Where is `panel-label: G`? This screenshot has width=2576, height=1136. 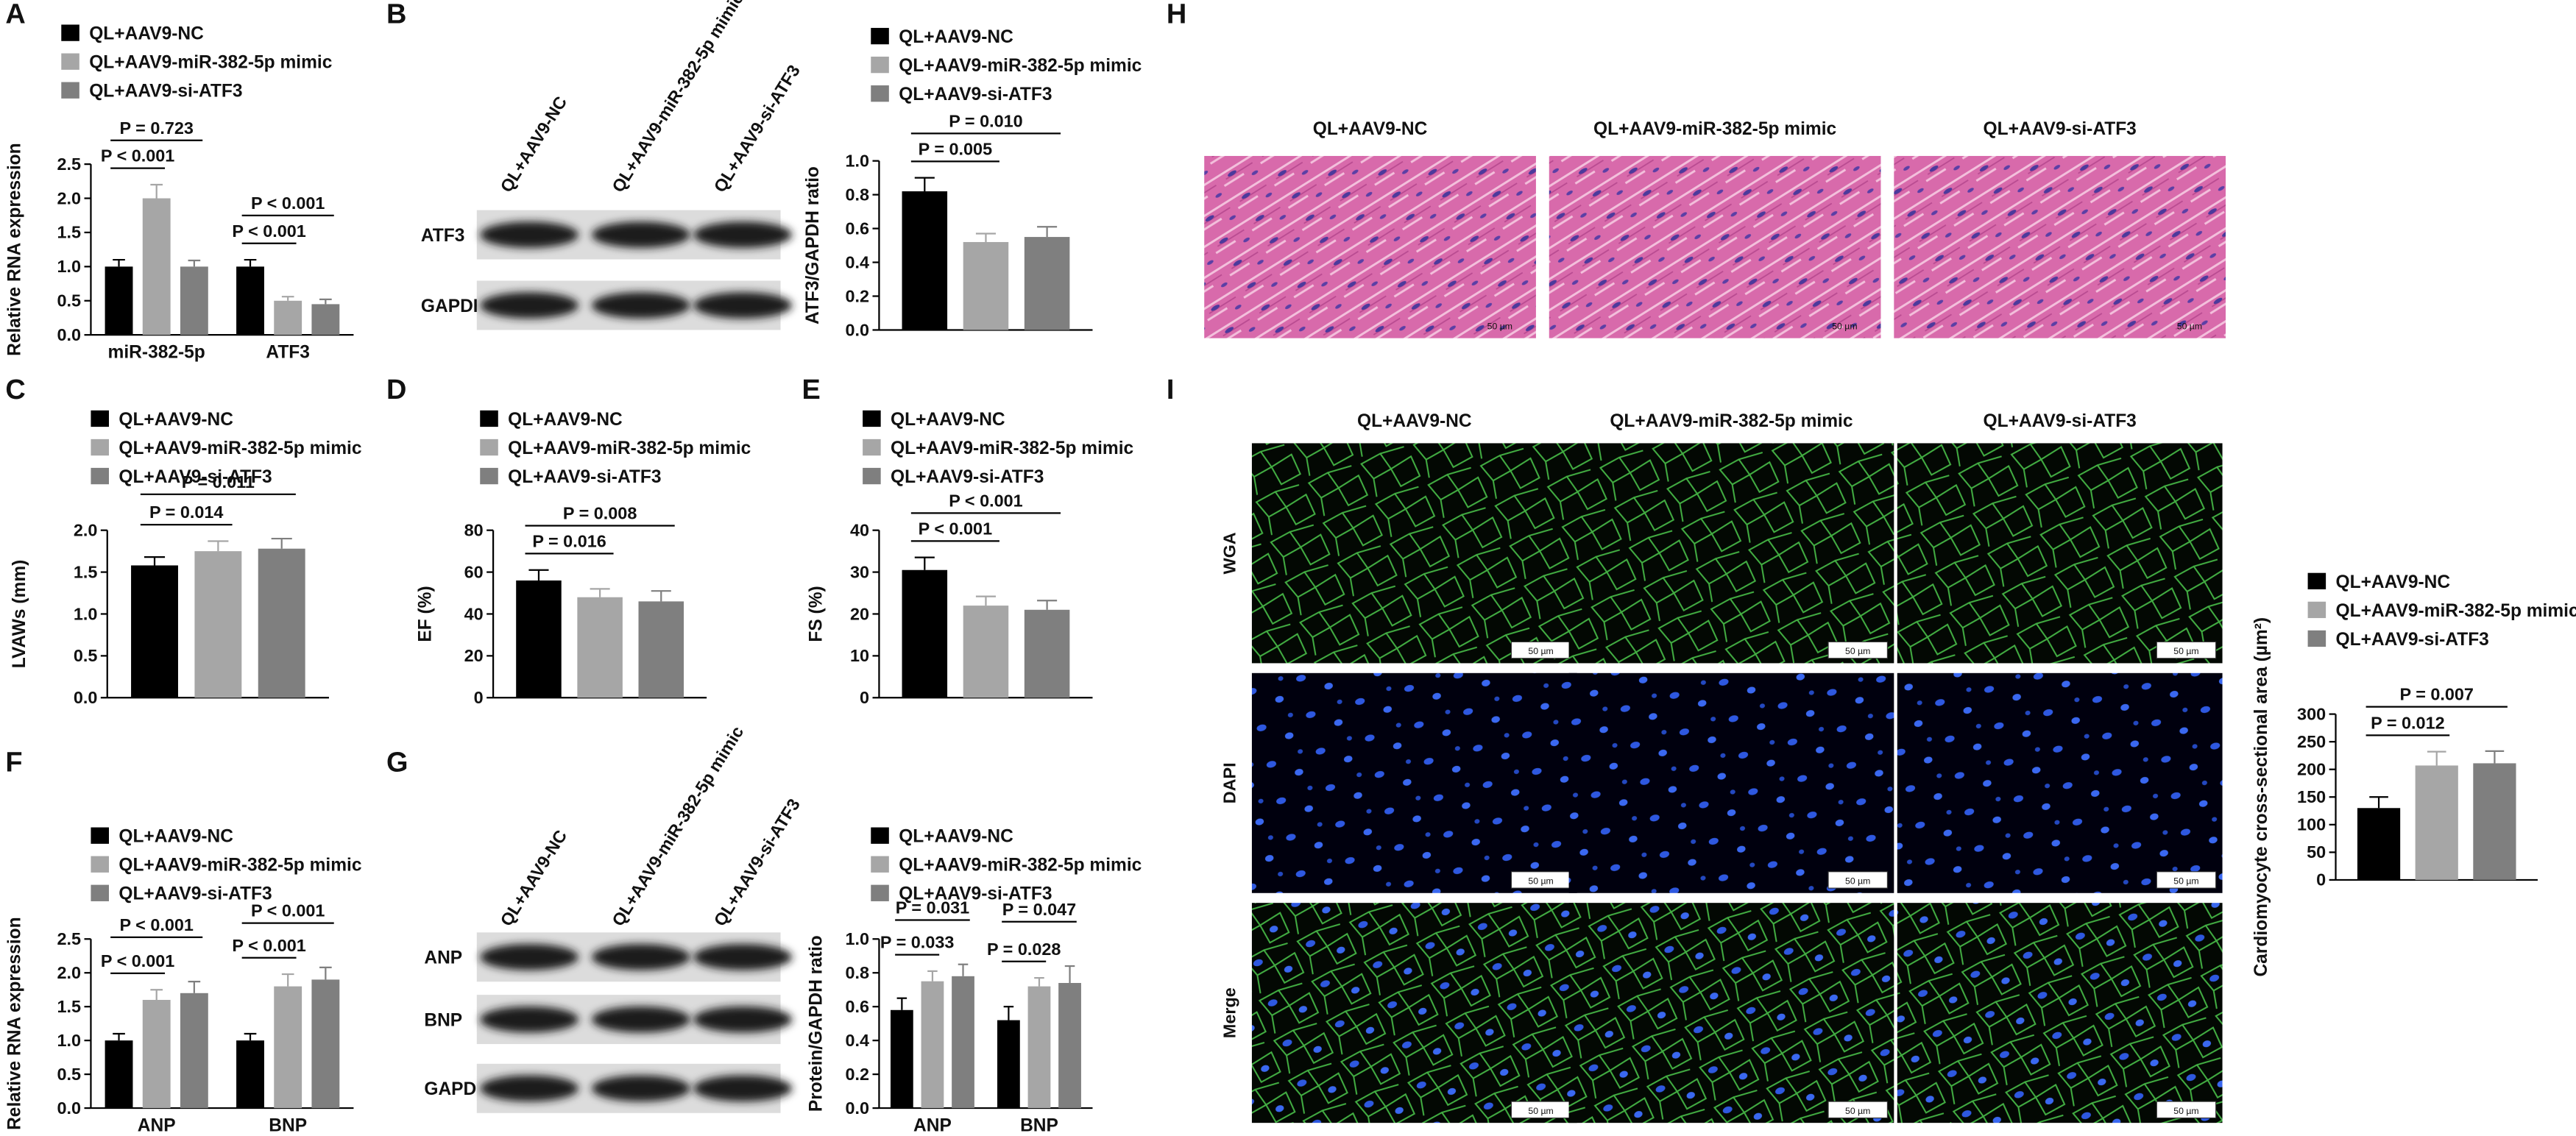 panel-label: G is located at coordinates (397, 763).